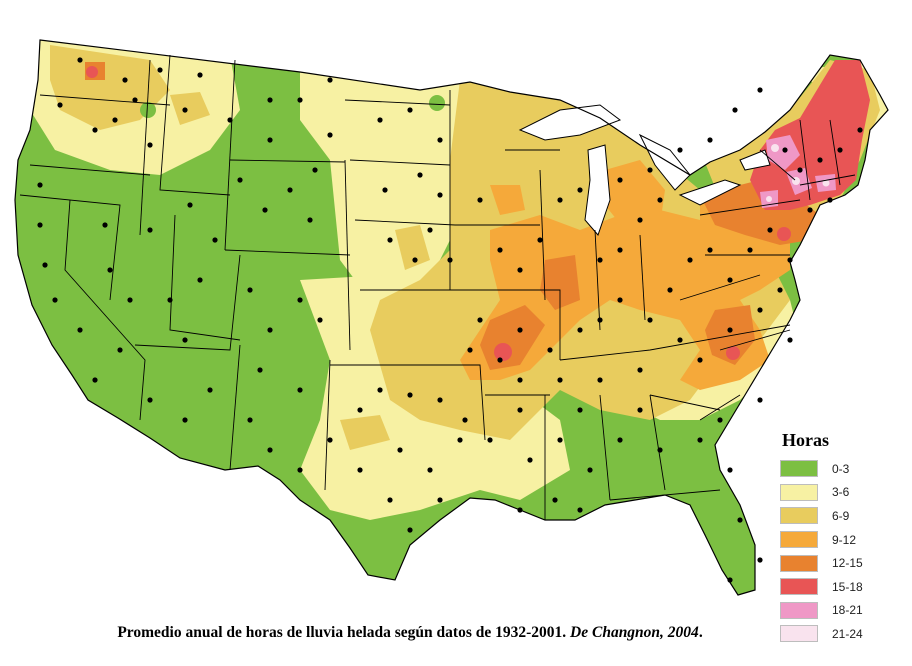 The width and height of the screenshot is (912, 666). What do you see at coordinates (840, 634) in the screenshot?
I see `legend-item: 21-24` at bounding box center [840, 634].